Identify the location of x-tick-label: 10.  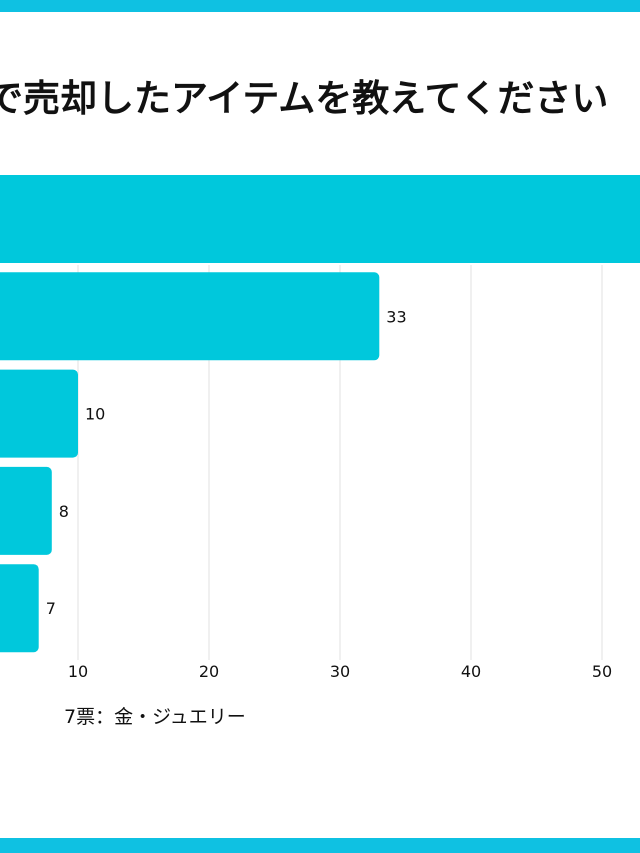
(78, 671).